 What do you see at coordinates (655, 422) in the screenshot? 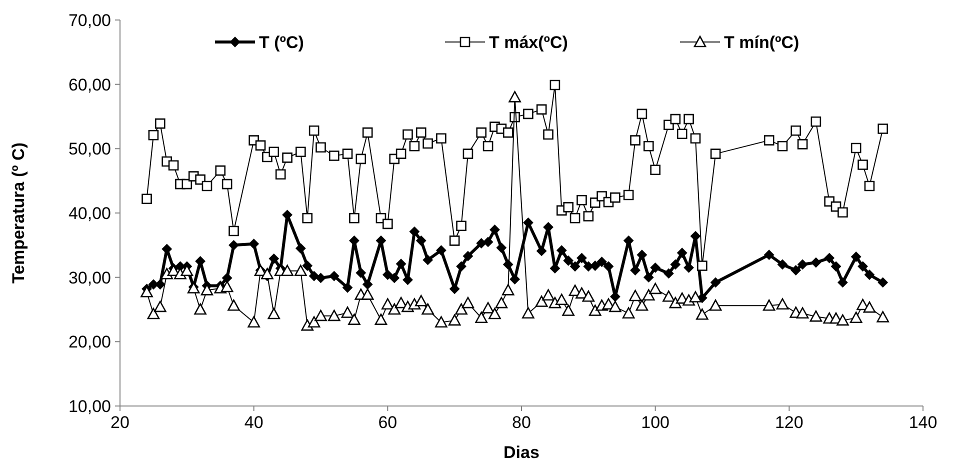
I see `x-tick-label: 100` at bounding box center [655, 422].